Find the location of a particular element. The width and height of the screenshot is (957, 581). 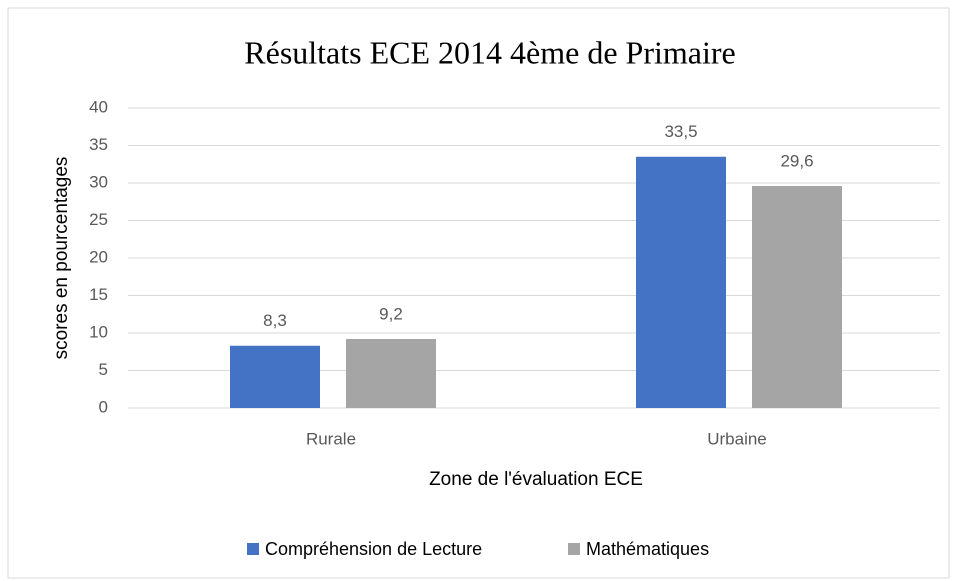

y-axis-title: scores en pourcentages is located at coordinates (61, 258).